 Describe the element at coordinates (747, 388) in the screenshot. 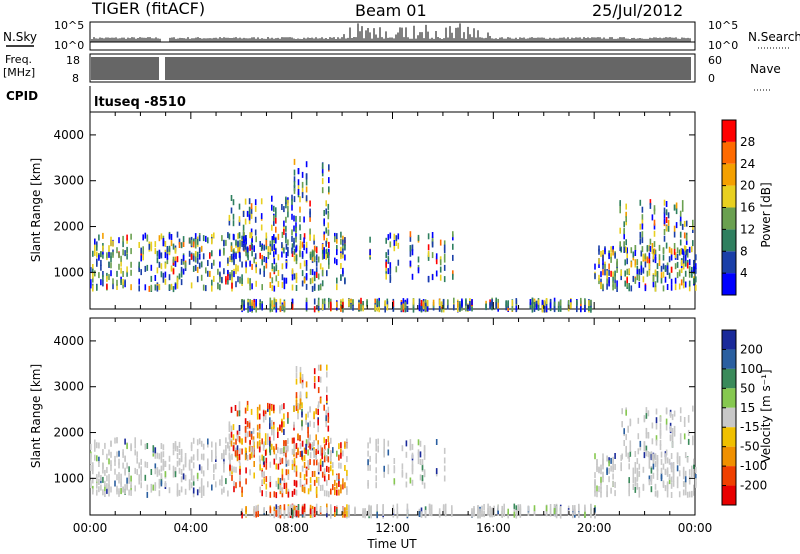

I see `colorbar-tick-label: 50` at that location.